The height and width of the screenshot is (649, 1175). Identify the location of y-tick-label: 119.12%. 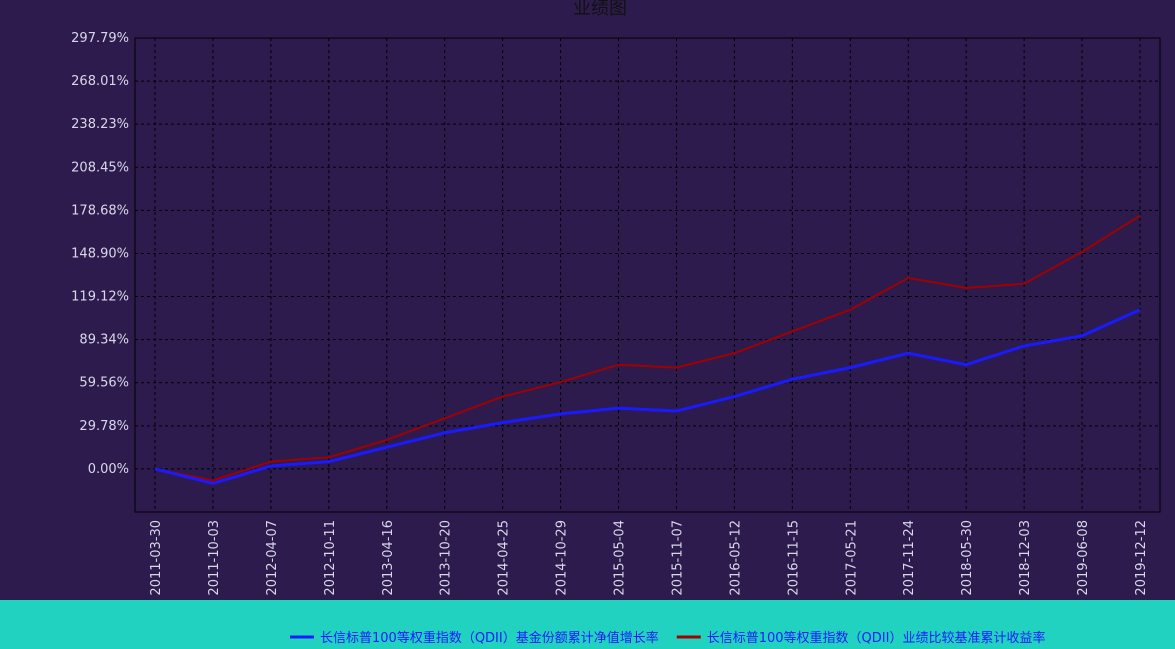
(100, 297).